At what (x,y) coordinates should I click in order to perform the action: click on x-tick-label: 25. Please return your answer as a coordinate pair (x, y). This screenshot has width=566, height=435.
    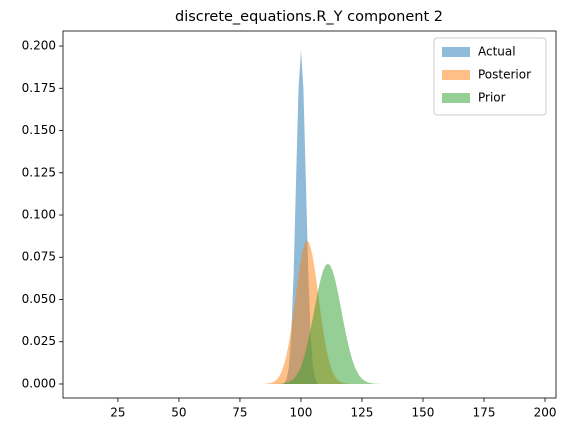
    Looking at the image, I should click on (117, 413).